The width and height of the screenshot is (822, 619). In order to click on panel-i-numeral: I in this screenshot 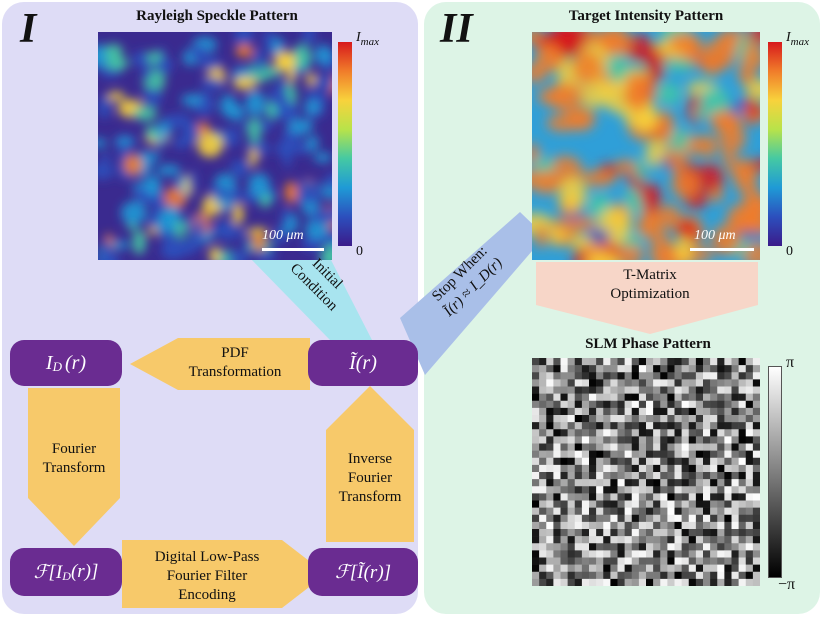, I will do `click(28, 29)`.